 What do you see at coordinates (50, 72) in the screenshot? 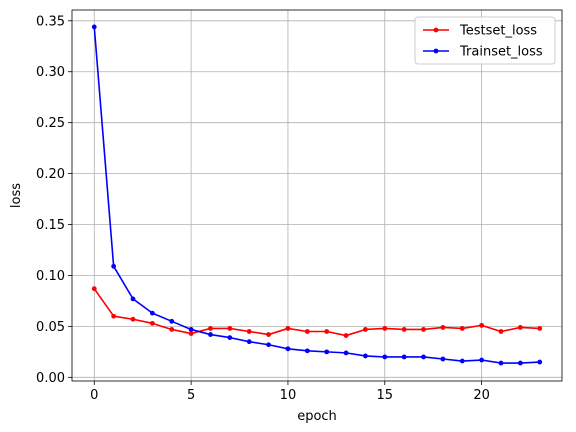
I see `y-tick-label: 0.30` at bounding box center [50, 72].